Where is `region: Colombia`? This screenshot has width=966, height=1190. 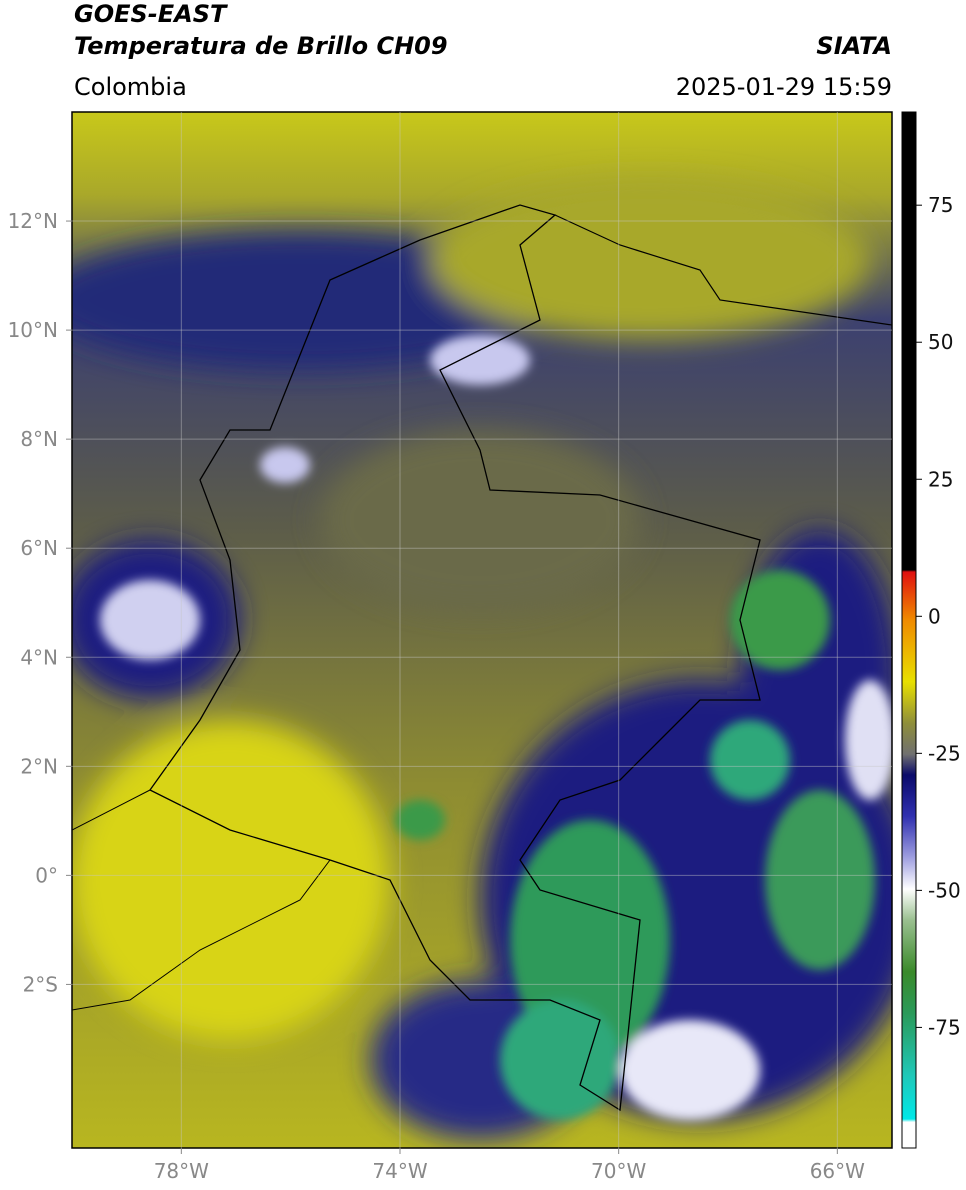 region: Colombia is located at coordinates (130, 87).